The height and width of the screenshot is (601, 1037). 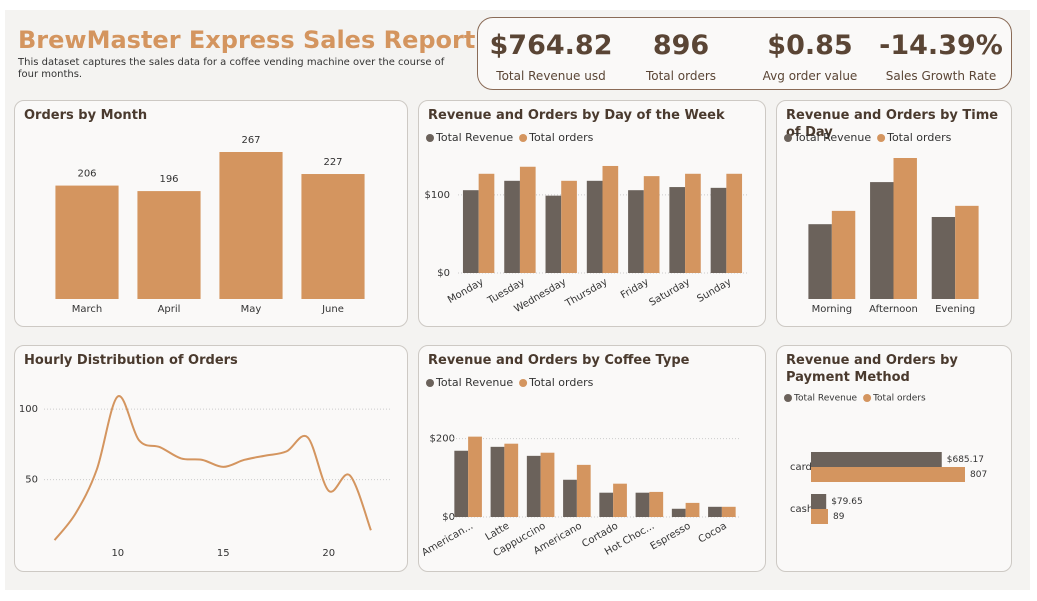 I want to click on kpi-label: Total orders, so click(x=681, y=76).